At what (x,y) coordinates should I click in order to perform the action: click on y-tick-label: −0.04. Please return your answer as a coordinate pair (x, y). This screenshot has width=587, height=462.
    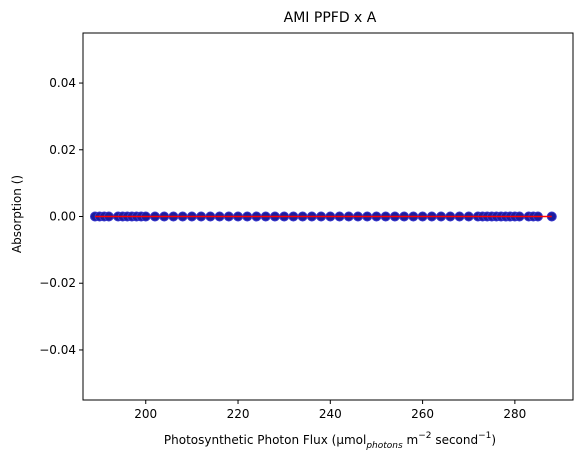
    Looking at the image, I should click on (57, 350).